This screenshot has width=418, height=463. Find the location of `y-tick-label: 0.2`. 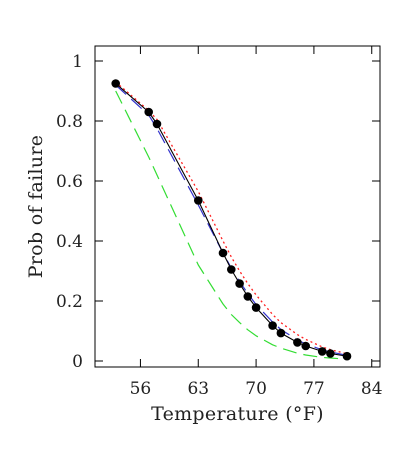

y-tick-label: 0.2 is located at coordinates (69, 302).